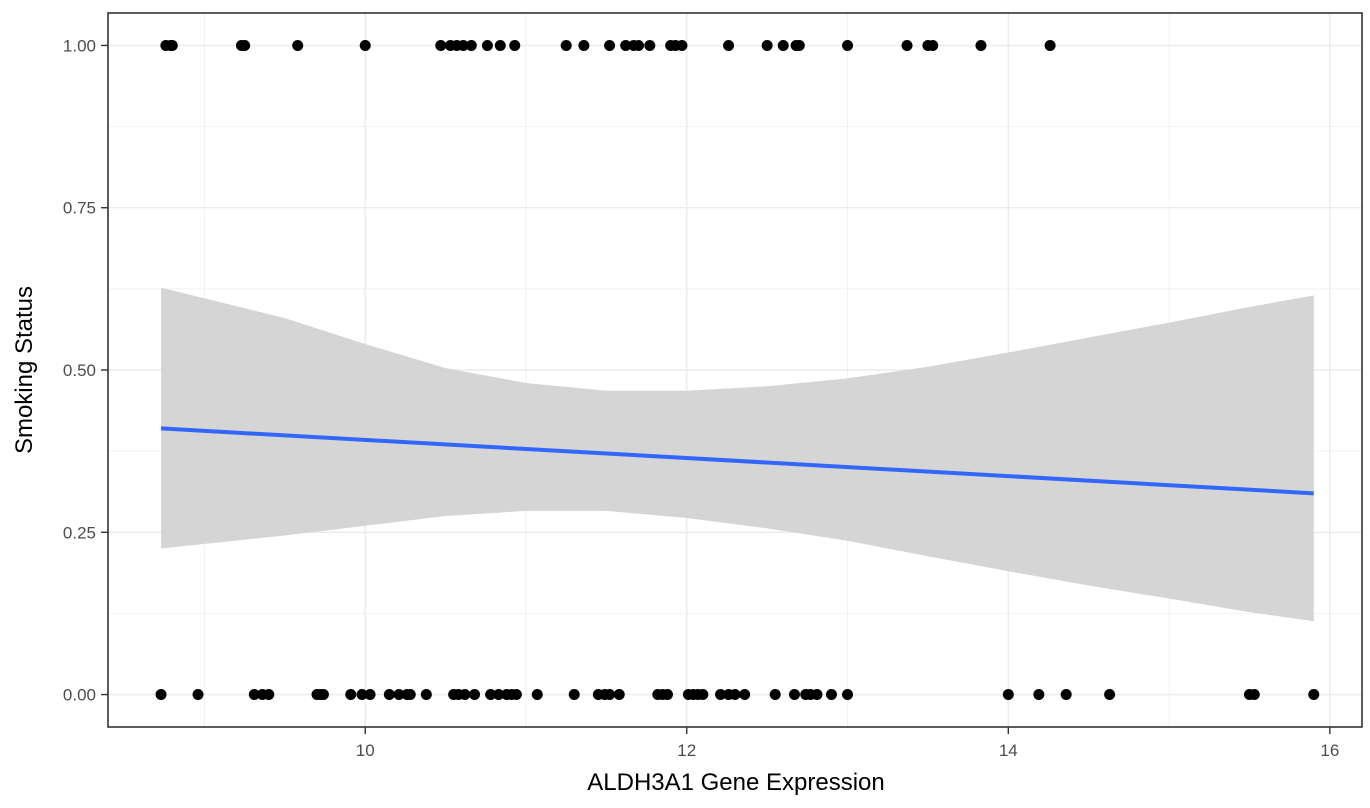 This screenshot has height=808, width=1370. Describe the element at coordinates (79, 370) in the screenshot. I see `y-tick-label: 0.50` at that location.